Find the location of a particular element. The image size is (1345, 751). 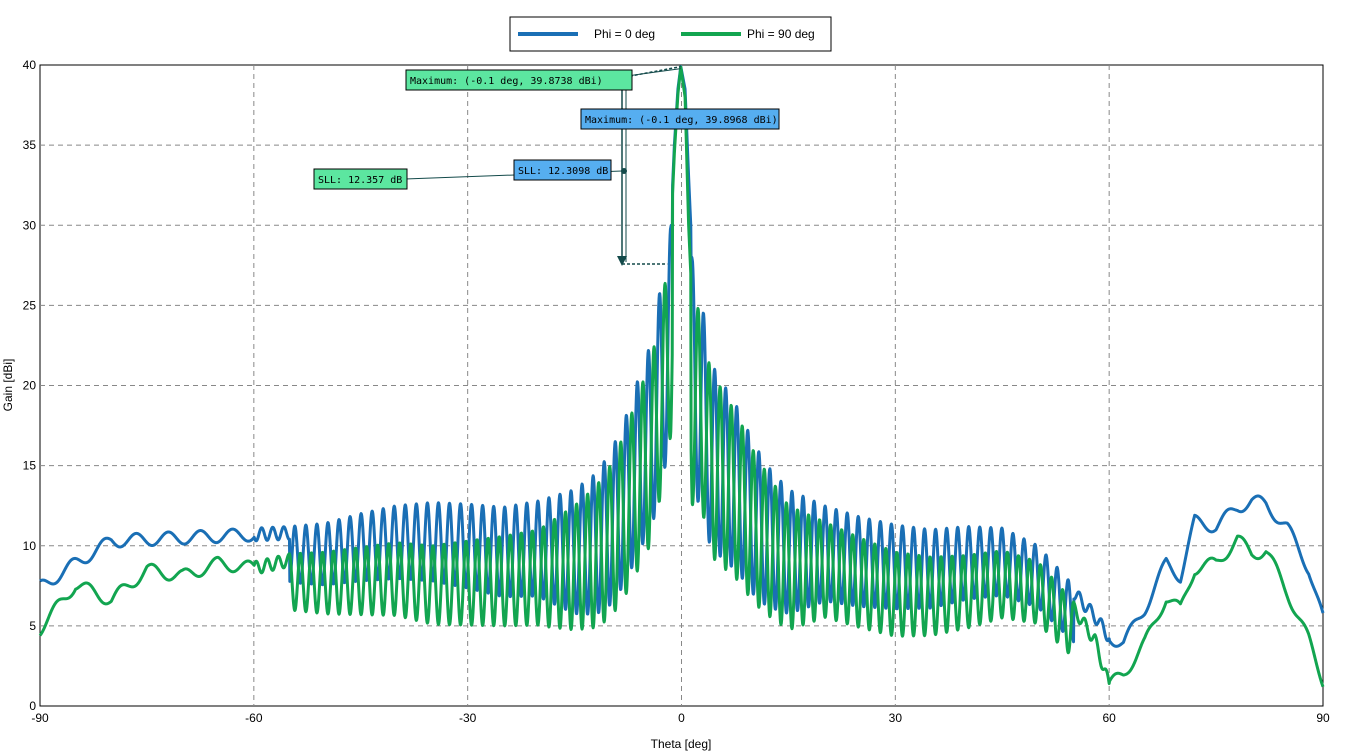

legend-label-phi-0: Phi = 0 deg is located at coordinates (624, 34).